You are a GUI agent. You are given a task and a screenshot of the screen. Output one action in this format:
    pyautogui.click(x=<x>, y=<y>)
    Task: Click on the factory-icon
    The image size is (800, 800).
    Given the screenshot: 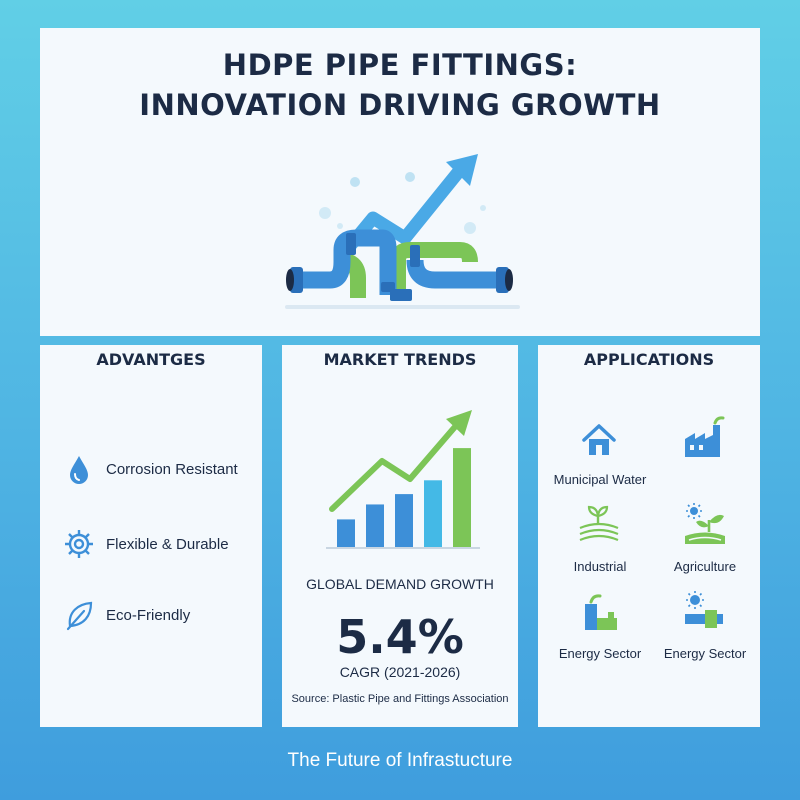 What is the action you would take?
    pyautogui.click(x=705, y=436)
    